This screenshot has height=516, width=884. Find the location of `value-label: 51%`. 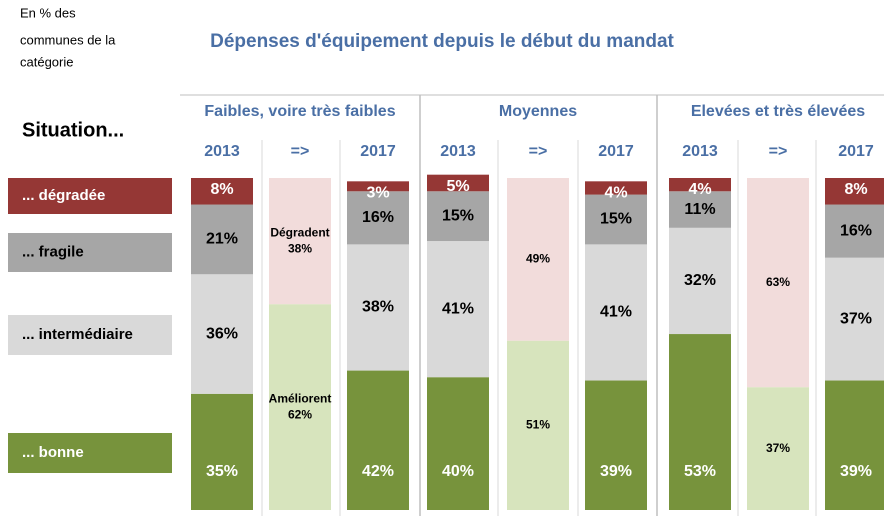

value-label: 51% is located at coordinates (538, 425).